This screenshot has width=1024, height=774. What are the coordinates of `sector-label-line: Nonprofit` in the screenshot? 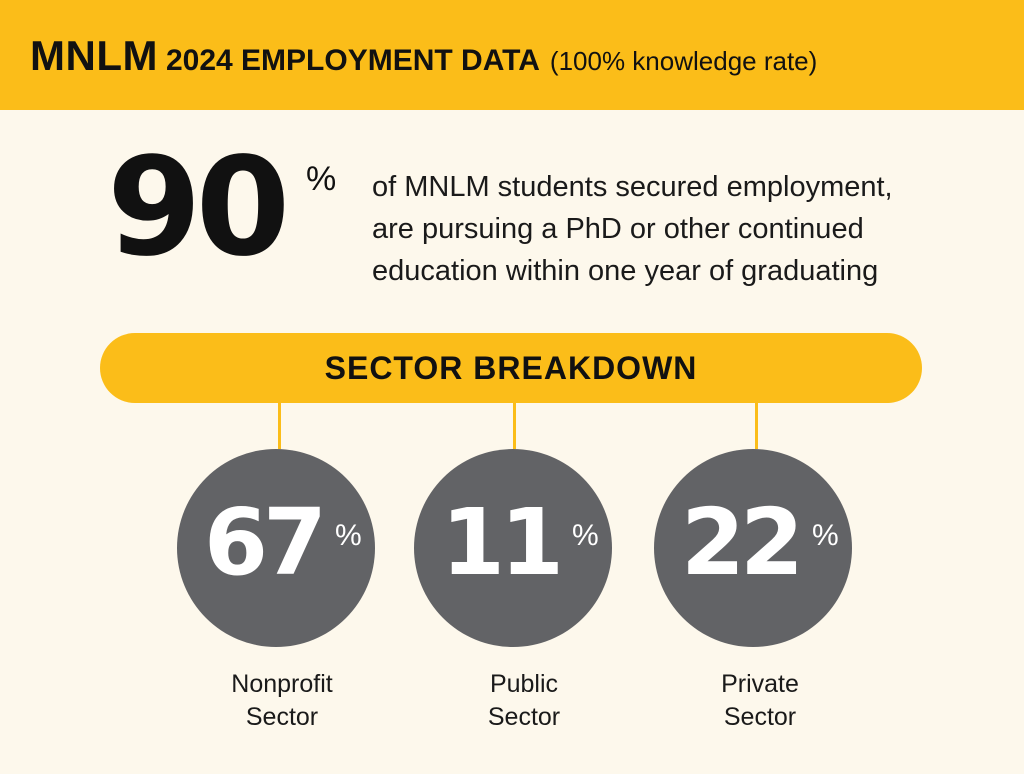 It's located at (282, 684).